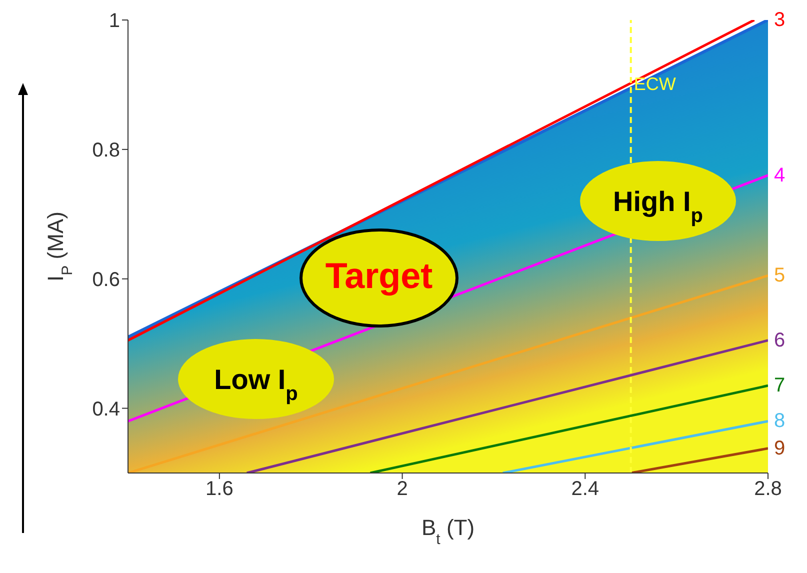 The height and width of the screenshot is (573, 807). I want to click on series-label: 8, so click(780, 421).